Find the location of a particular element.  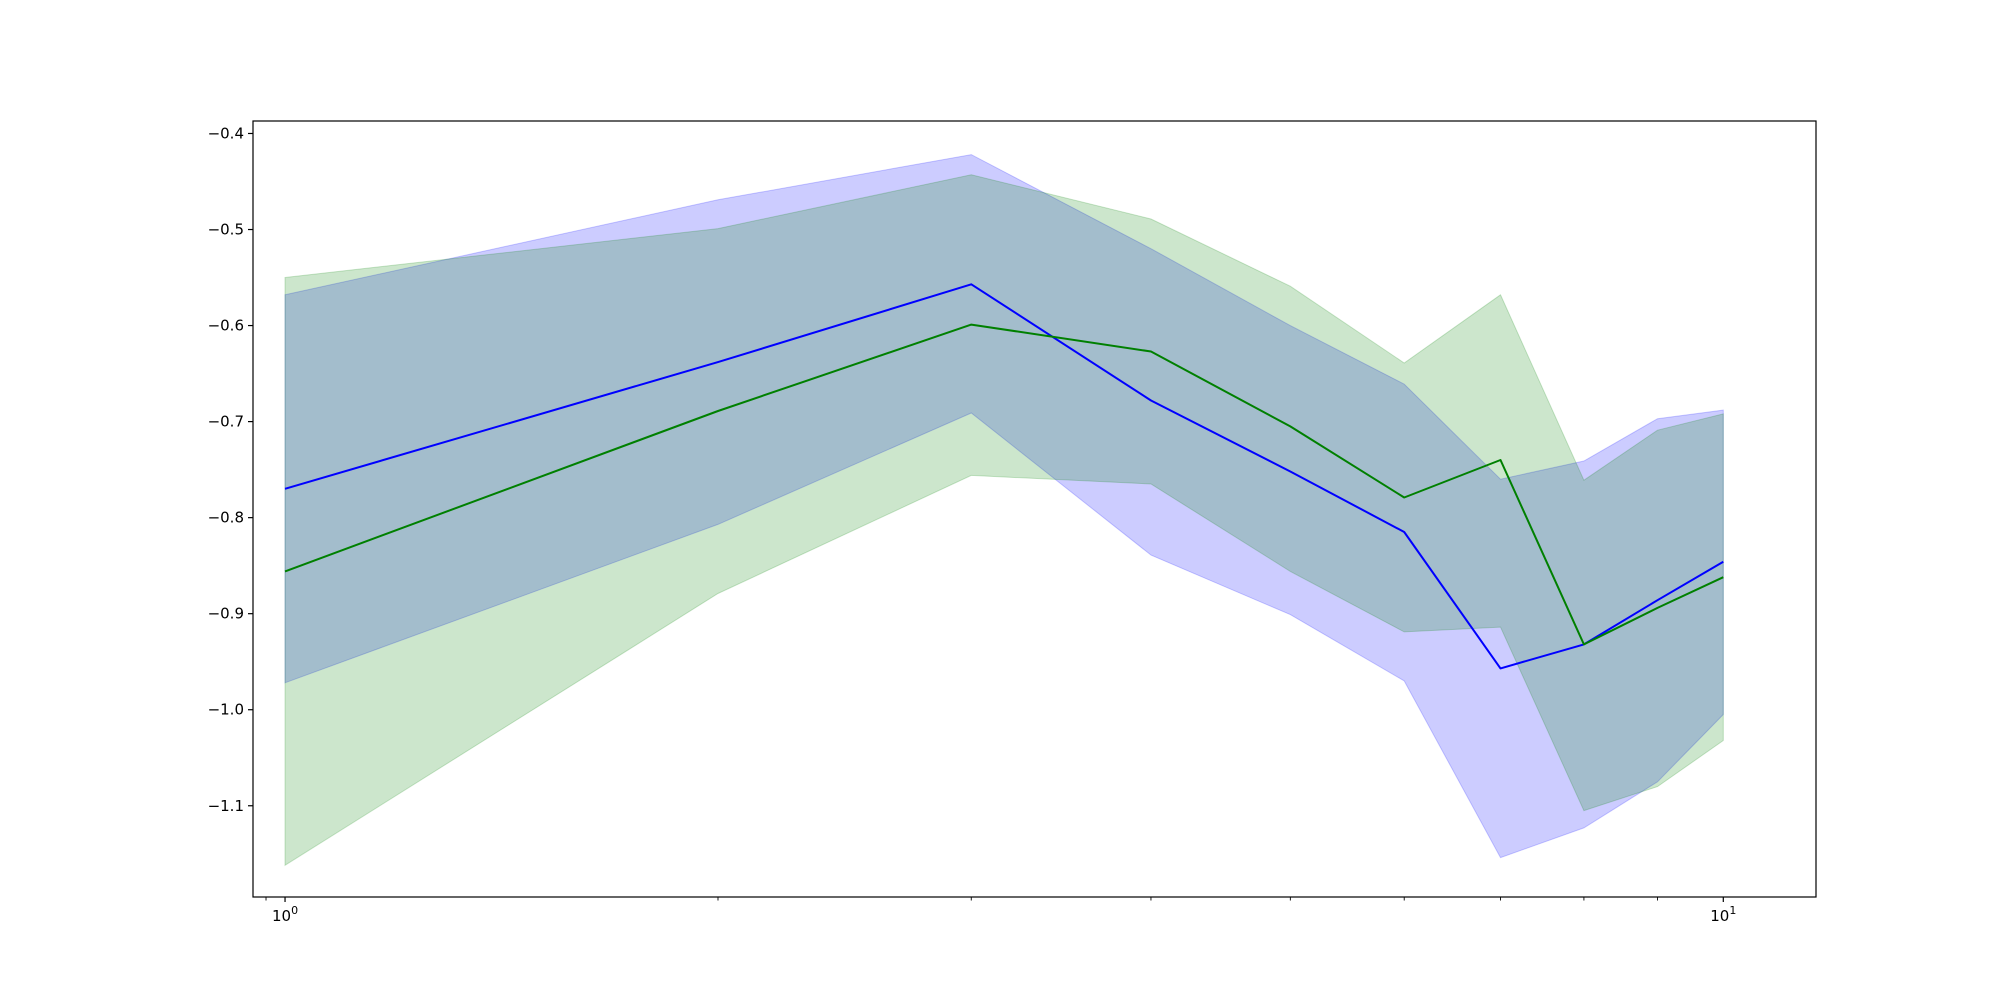

y-tick-label: −0.7 is located at coordinates (226, 422).